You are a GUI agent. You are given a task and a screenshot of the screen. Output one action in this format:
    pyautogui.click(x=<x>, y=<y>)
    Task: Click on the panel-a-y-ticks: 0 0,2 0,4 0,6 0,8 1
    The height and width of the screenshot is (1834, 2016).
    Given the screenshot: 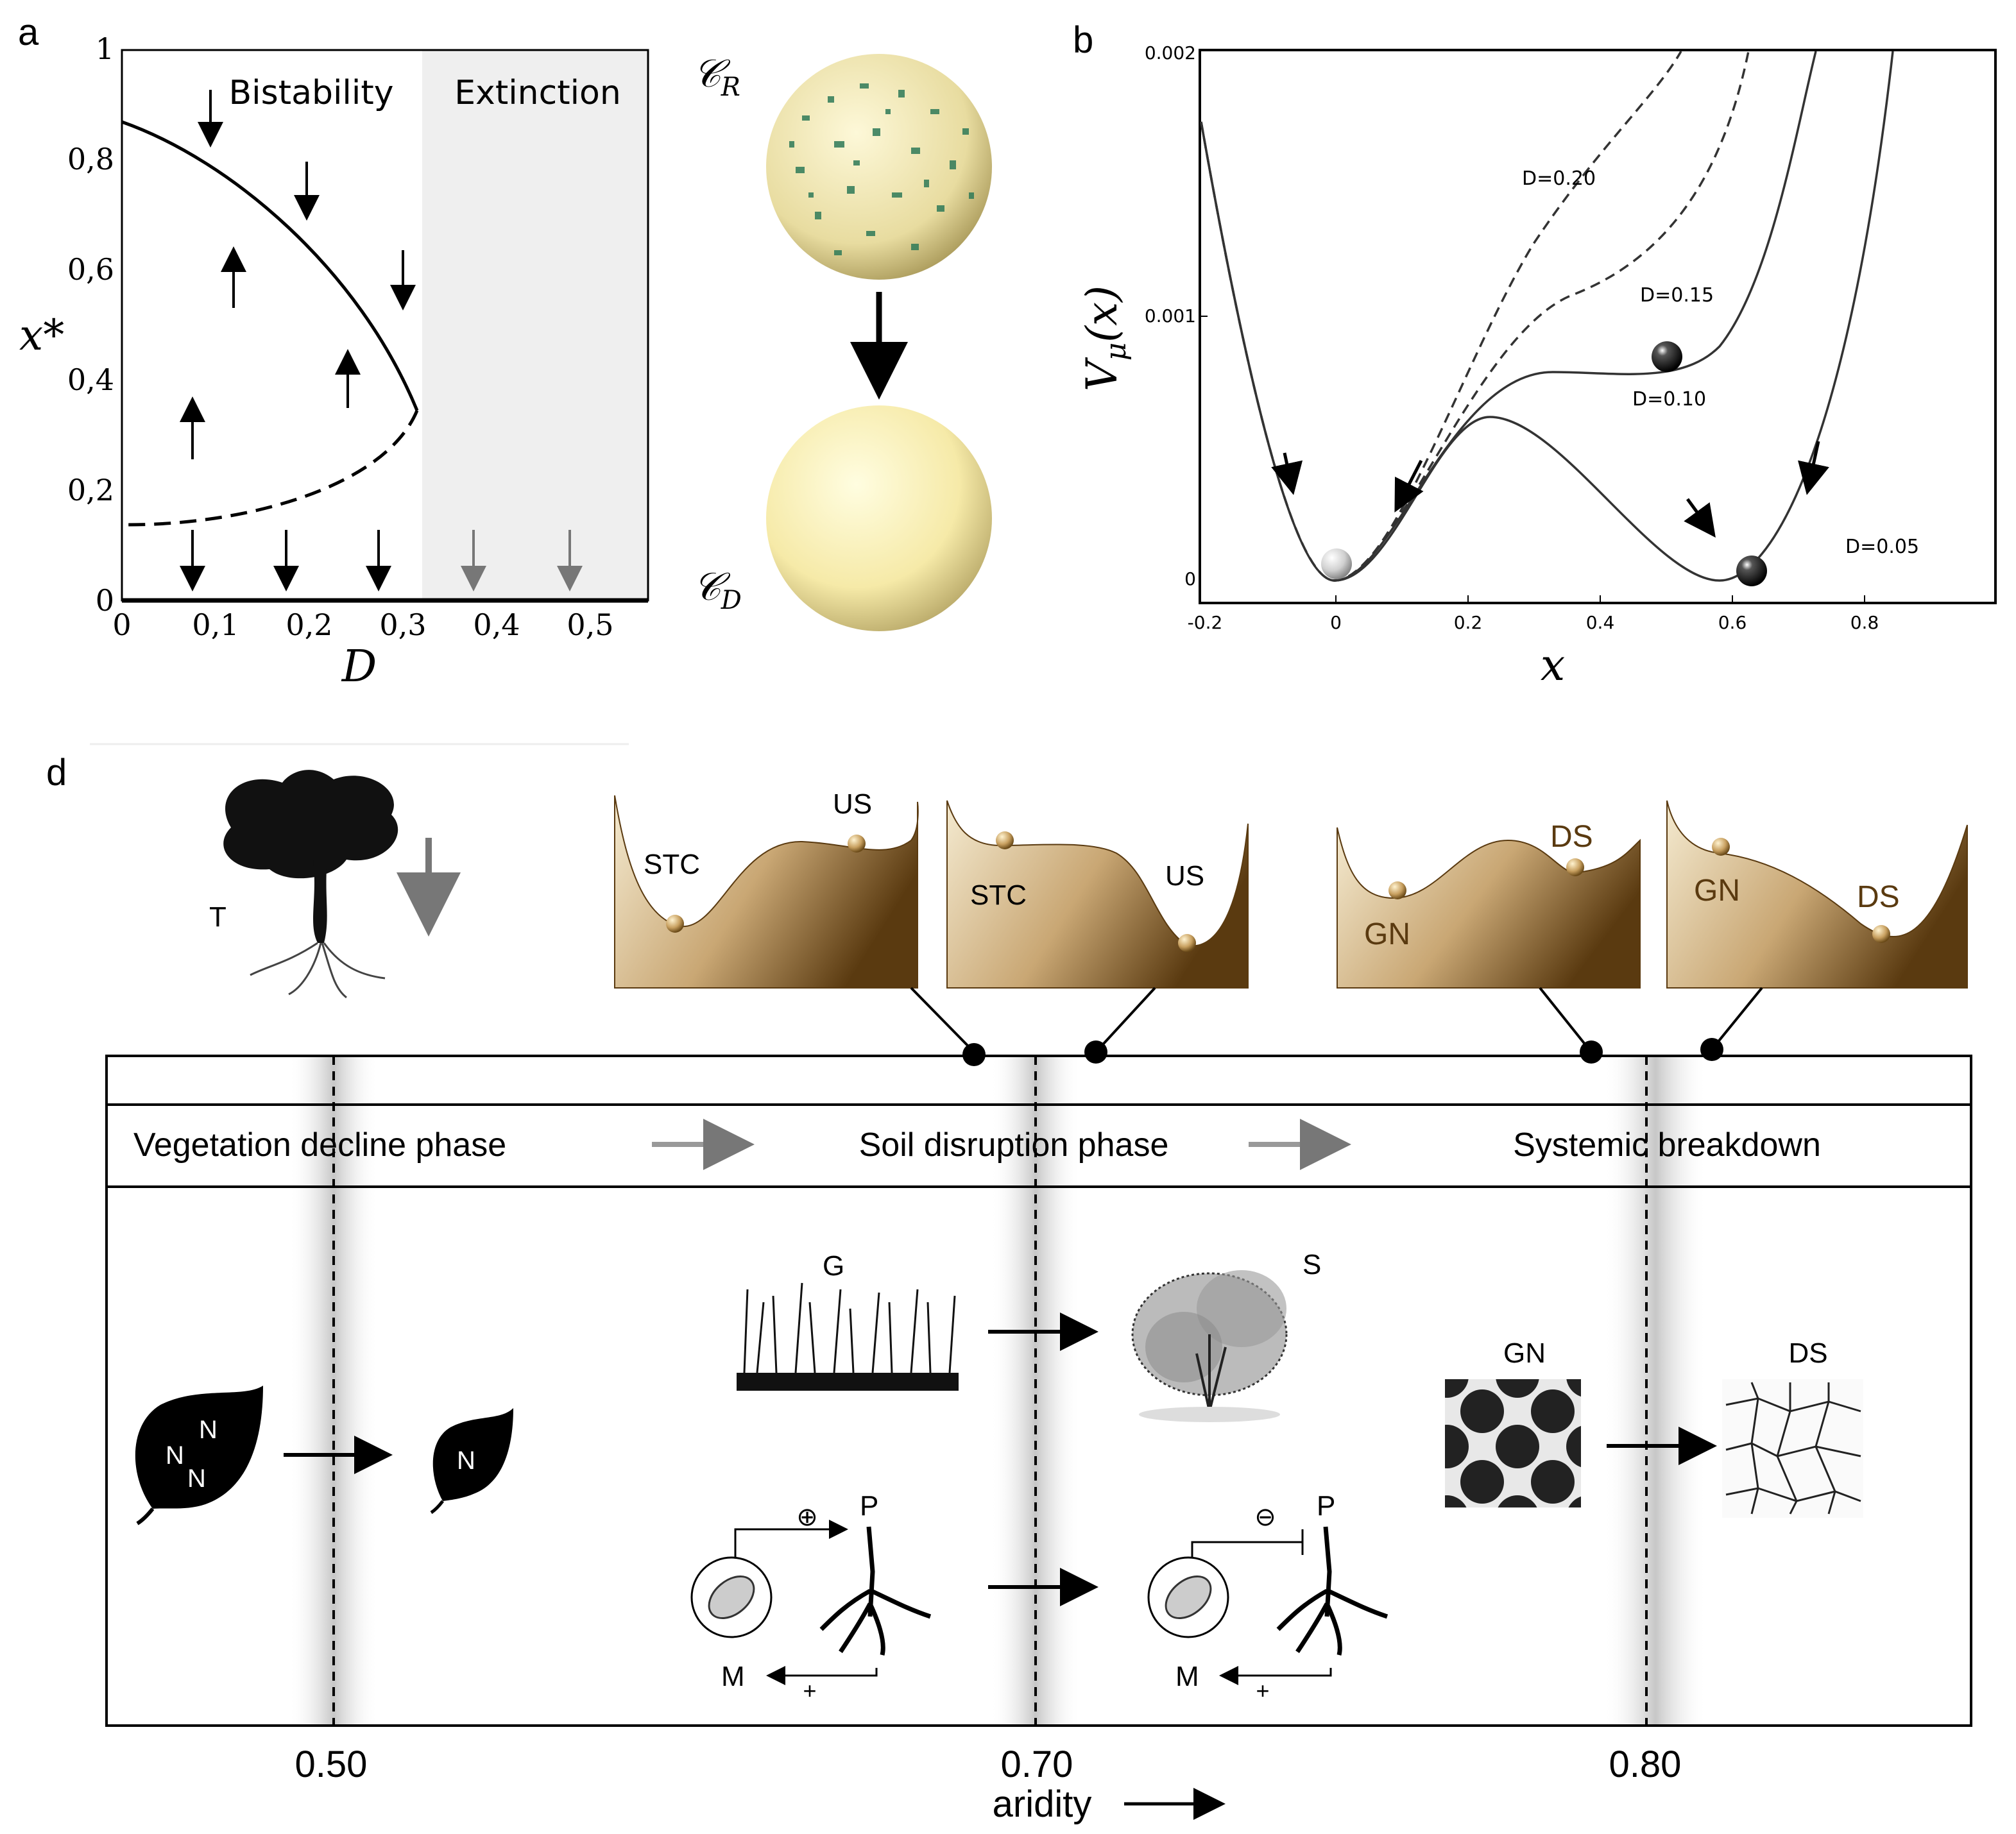 What is the action you would take?
    pyautogui.click(x=90, y=324)
    